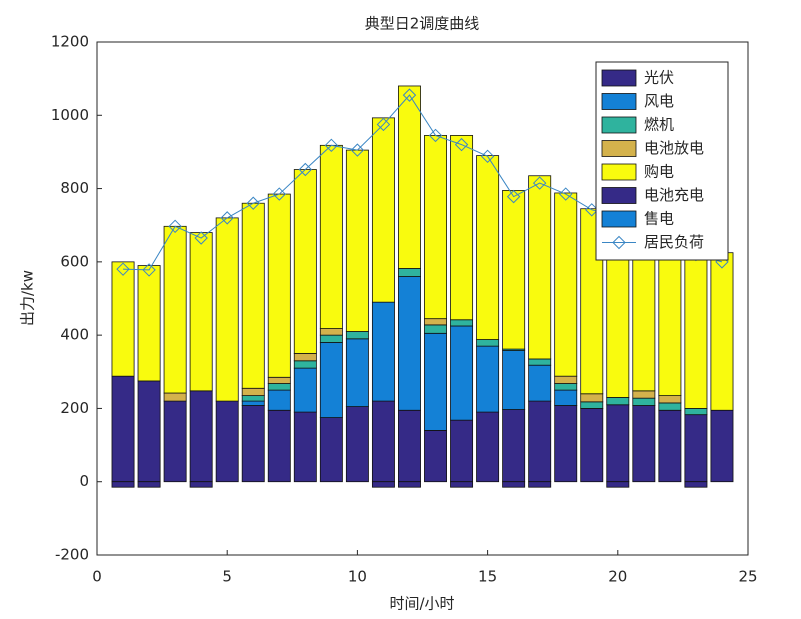  What do you see at coordinates (28, 298) in the screenshot?
I see `y-axis-label: 出力/kw` at bounding box center [28, 298].